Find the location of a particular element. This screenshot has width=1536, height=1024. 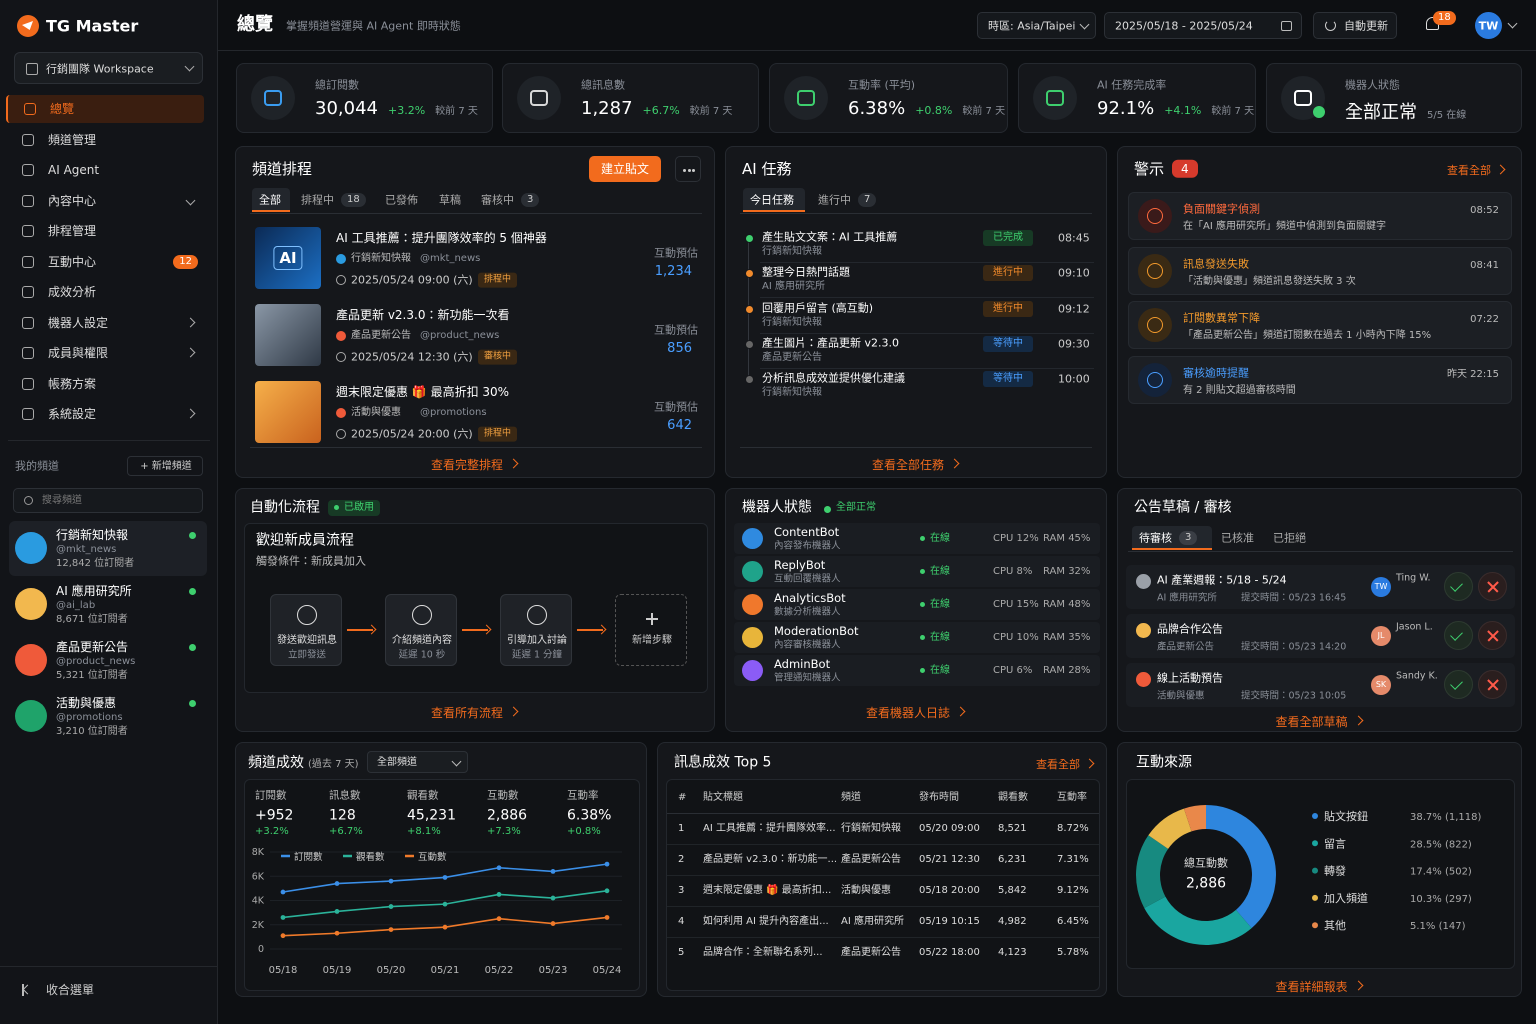

workspace-select: 行銷團隊 Workspace is located at coordinates (108, 68).